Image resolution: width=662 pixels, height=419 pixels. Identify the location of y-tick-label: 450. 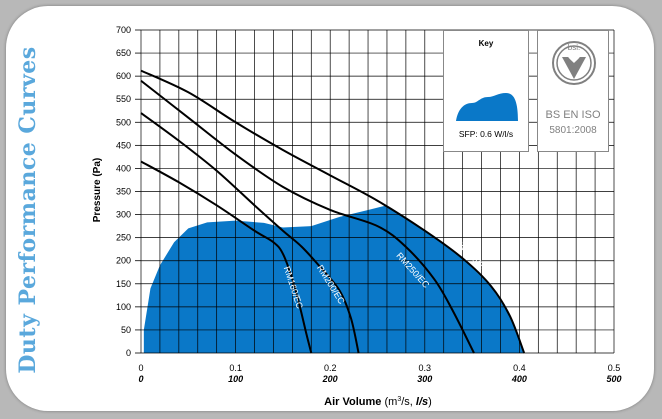
(123, 145).